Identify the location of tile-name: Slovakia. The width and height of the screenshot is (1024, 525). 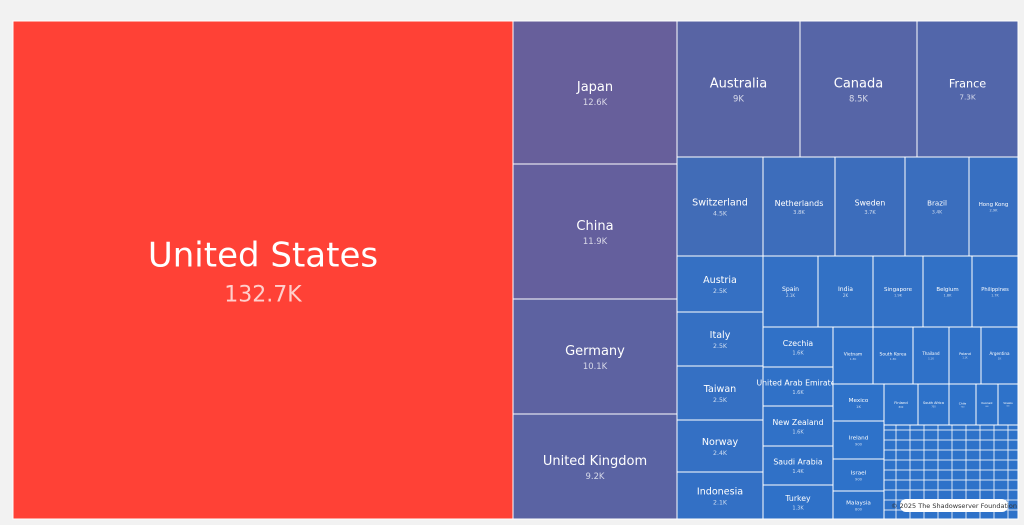
(1008, 403).